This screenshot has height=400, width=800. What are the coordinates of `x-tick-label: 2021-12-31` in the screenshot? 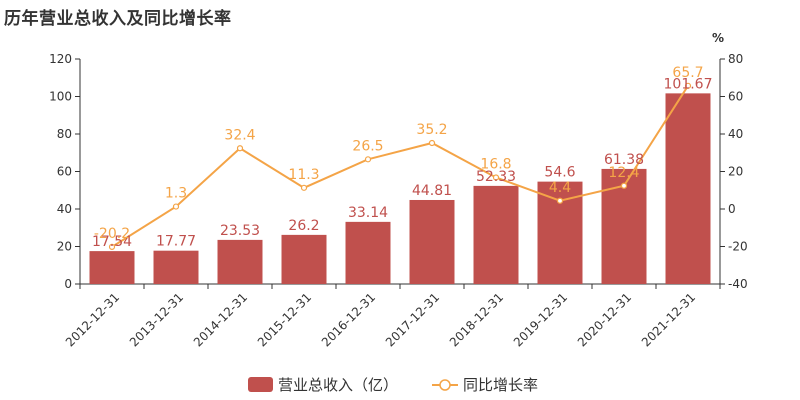 It's located at (668, 319).